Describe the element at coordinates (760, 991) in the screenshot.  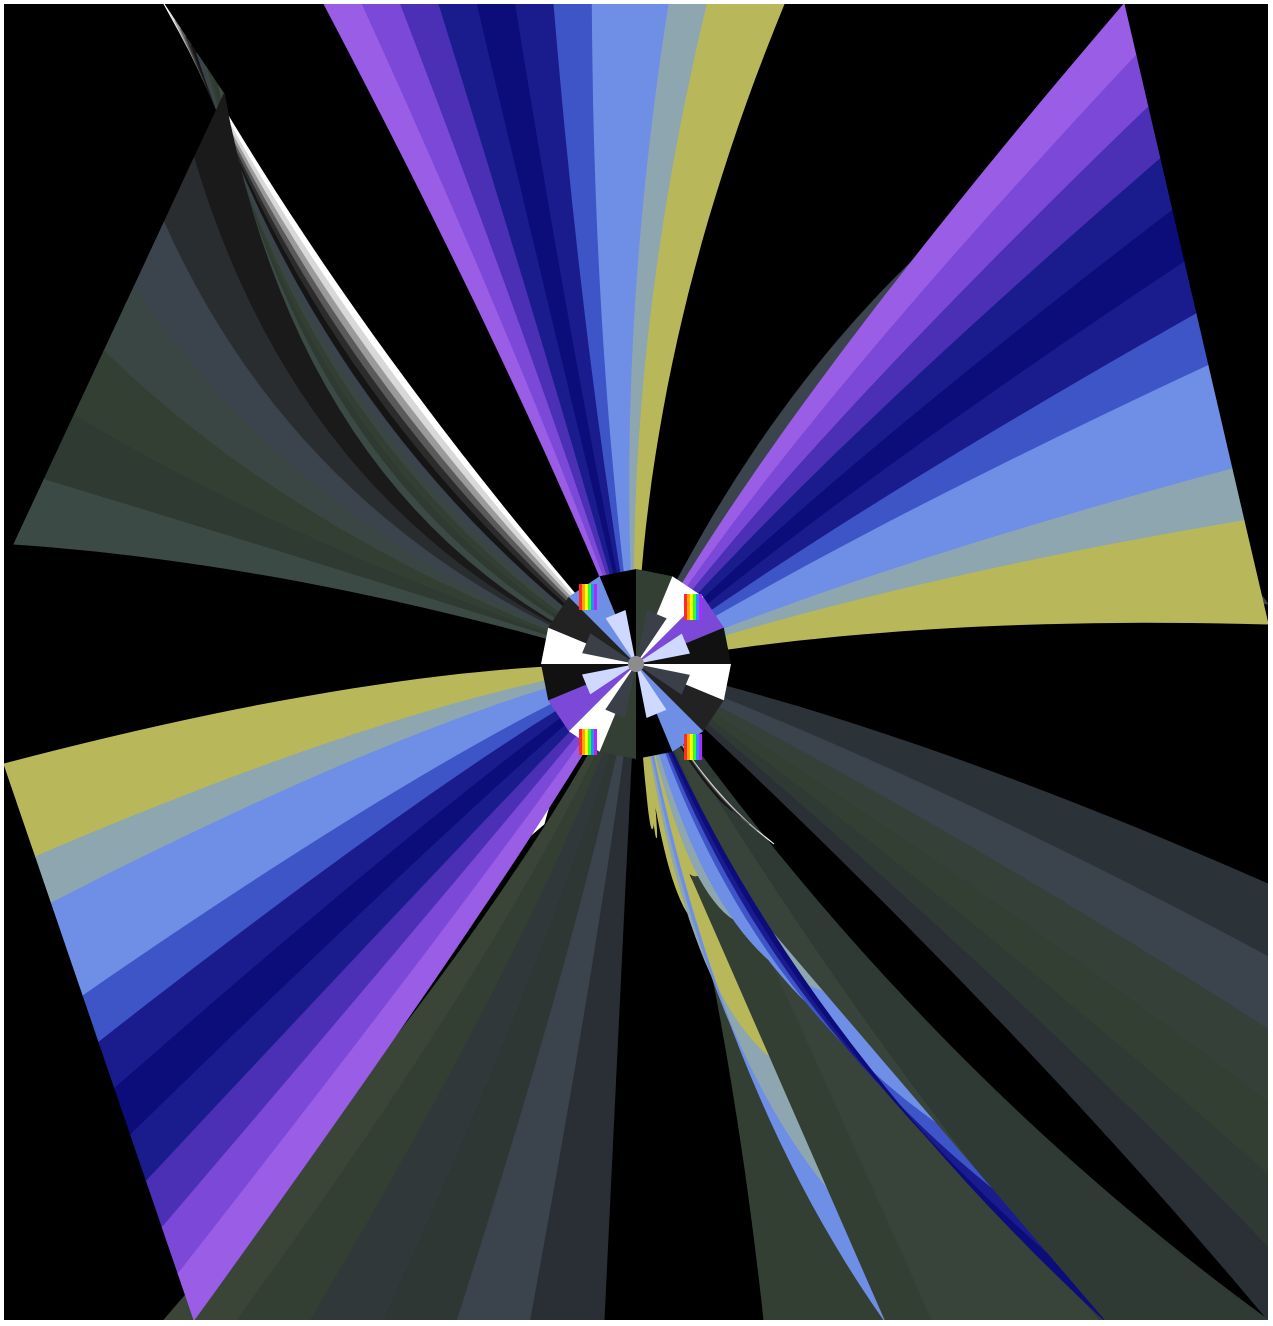
I see `lower-right-olive-edge-band` at that location.